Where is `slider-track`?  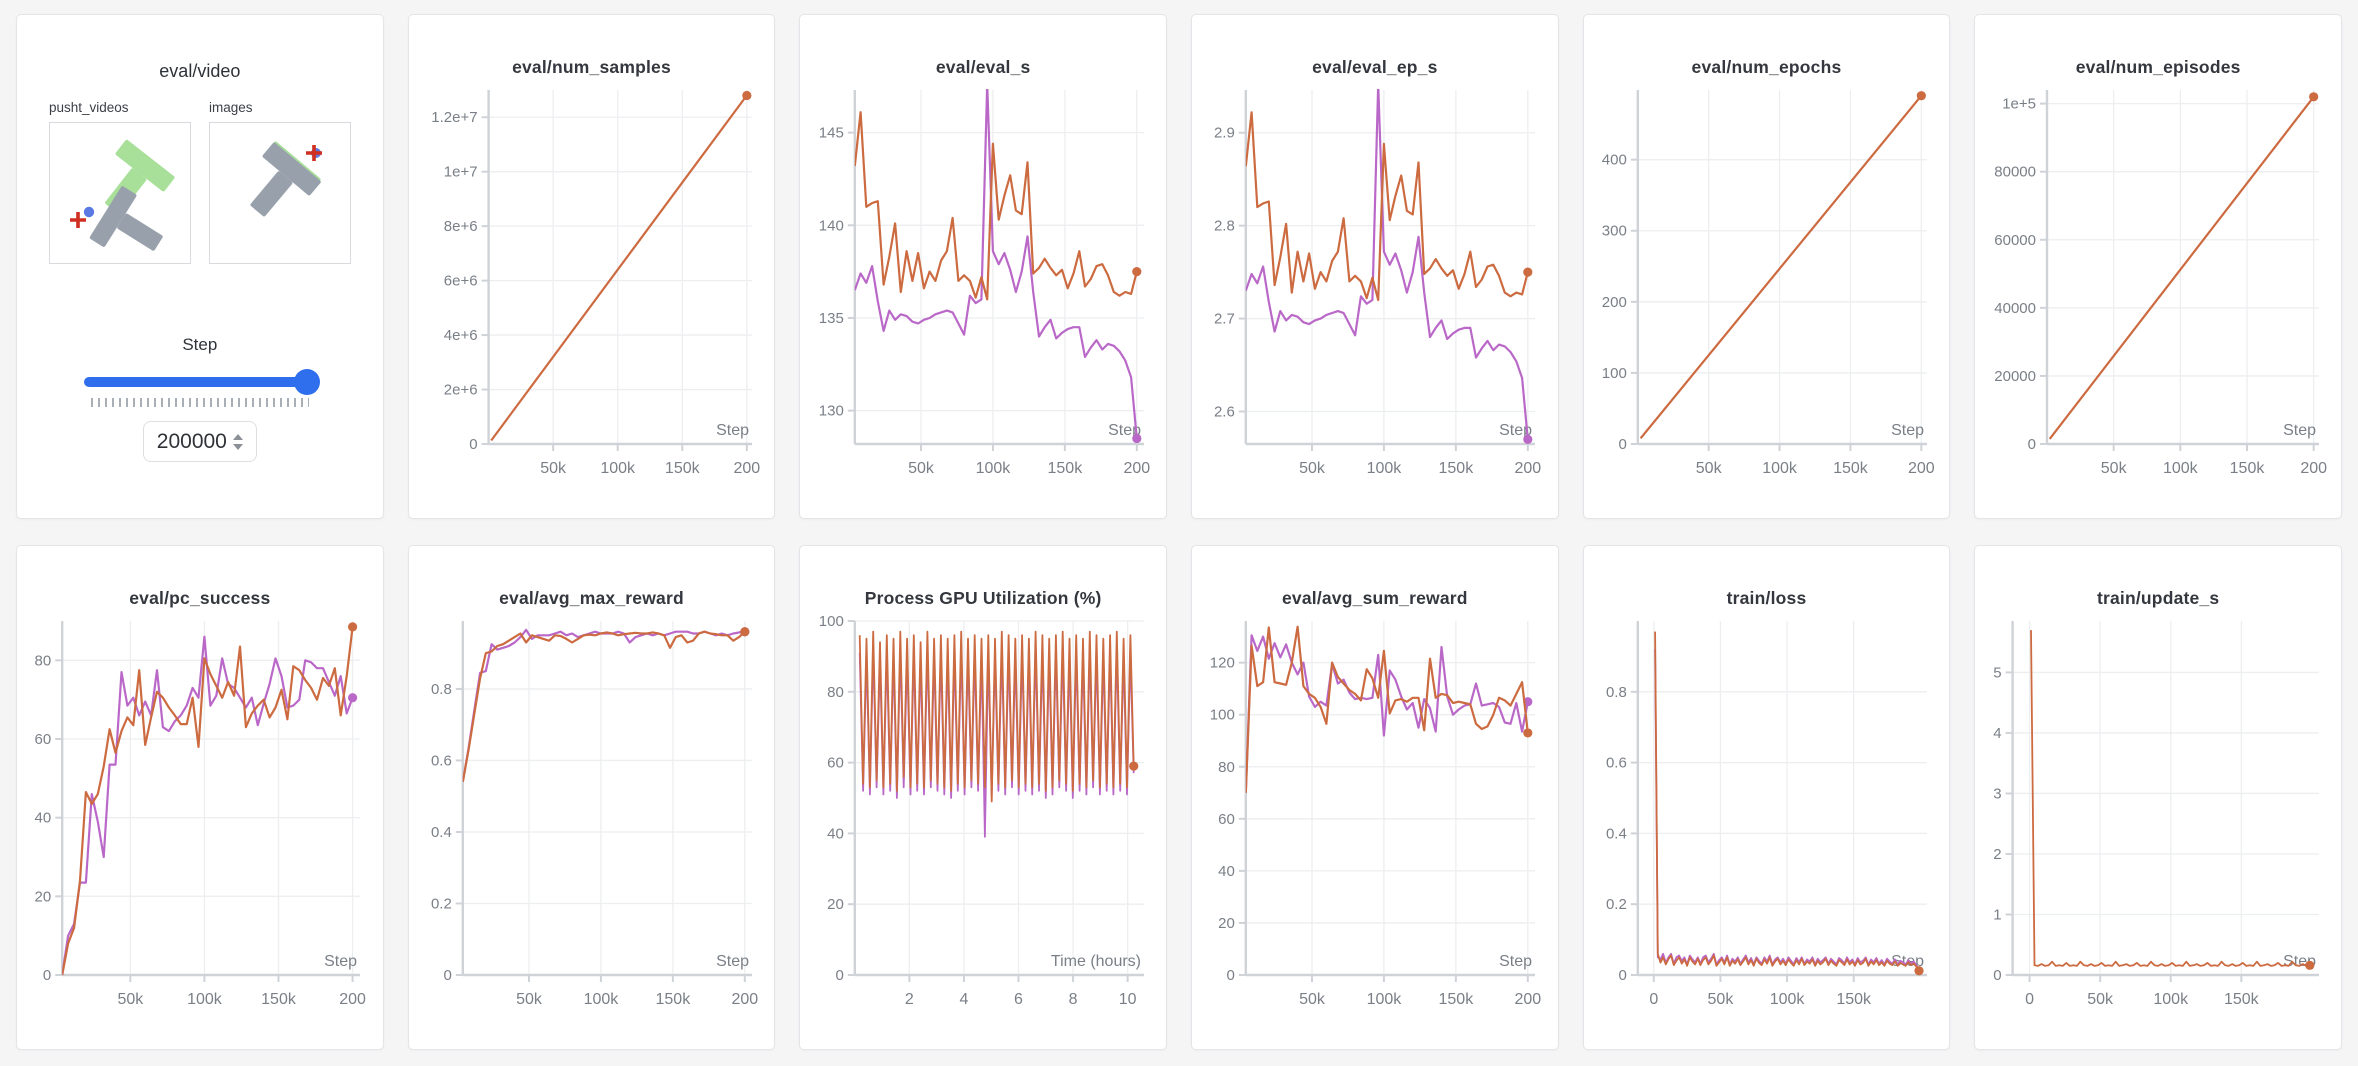 slider-track is located at coordinates (199, 382).